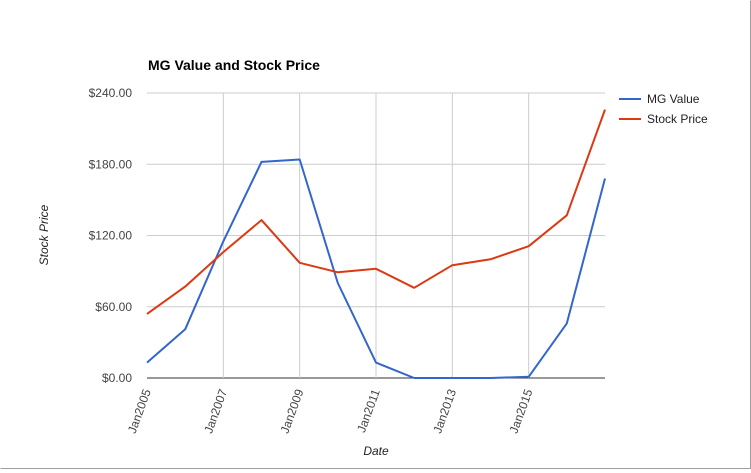 The height and width of the screenshot is (473, 751). What do you see at coordinates (376, 451) in the screenshot?
I see `x-axis-label: Date` at bounding box center [376, 451].